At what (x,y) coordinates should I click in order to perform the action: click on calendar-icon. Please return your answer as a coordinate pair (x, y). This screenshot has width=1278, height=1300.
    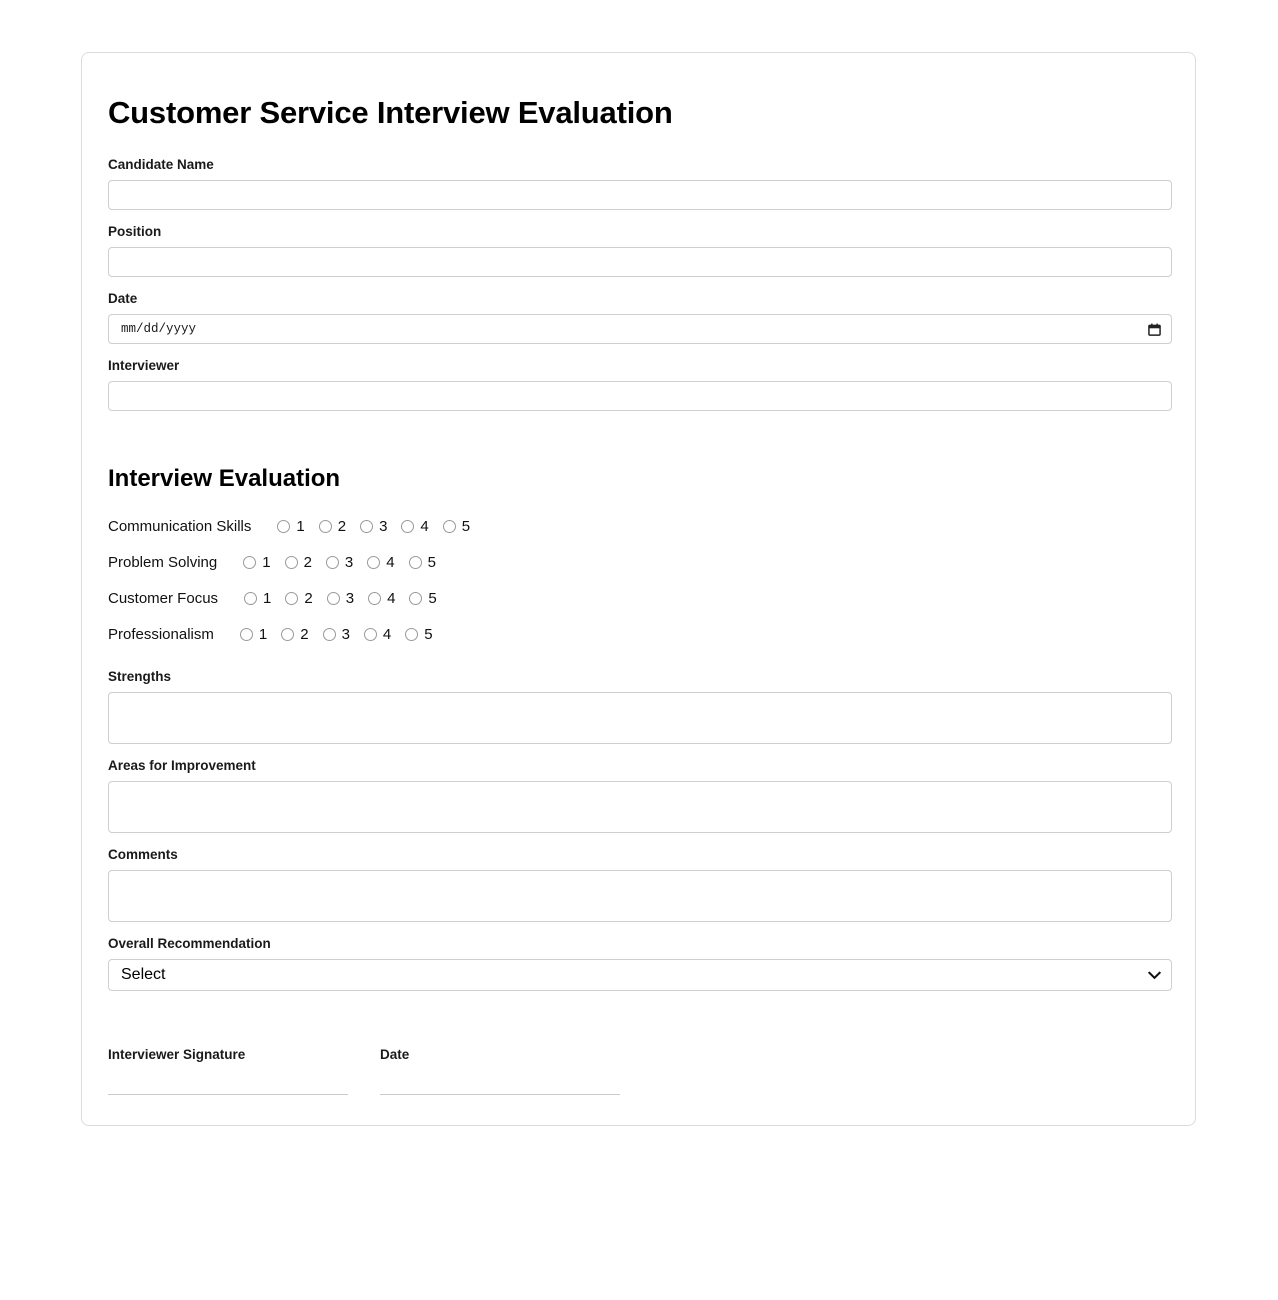
    Looking at the image, I should click on (1154, 329).